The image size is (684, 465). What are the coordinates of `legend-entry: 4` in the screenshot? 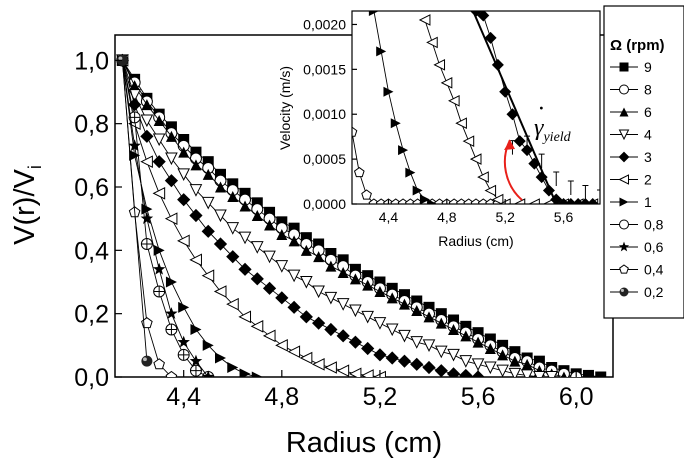 It's located at (631, 135).